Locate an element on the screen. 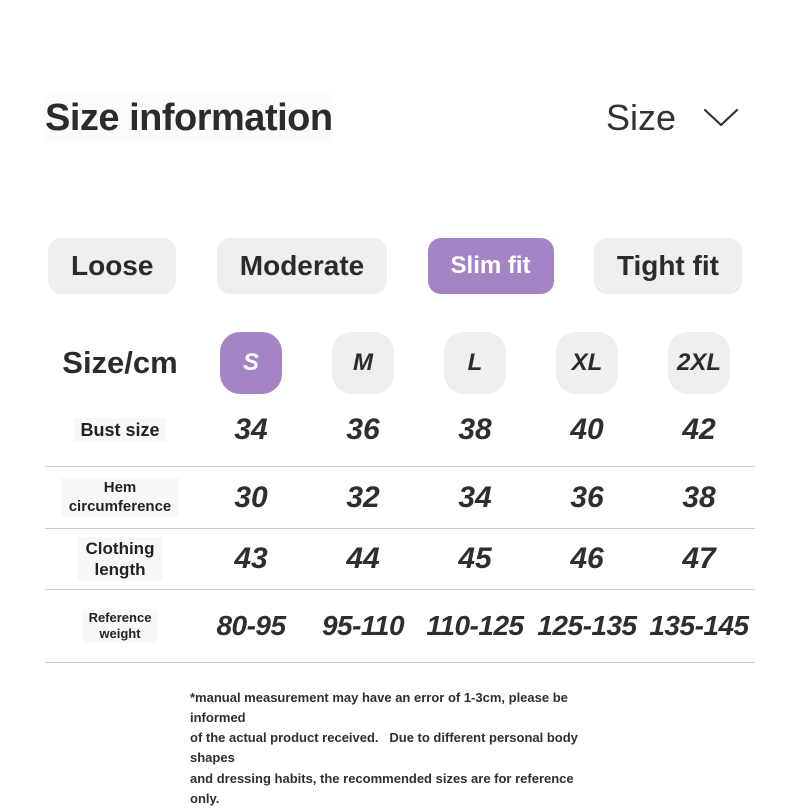  size-chip-m: M is located at coordinates (363, 363).